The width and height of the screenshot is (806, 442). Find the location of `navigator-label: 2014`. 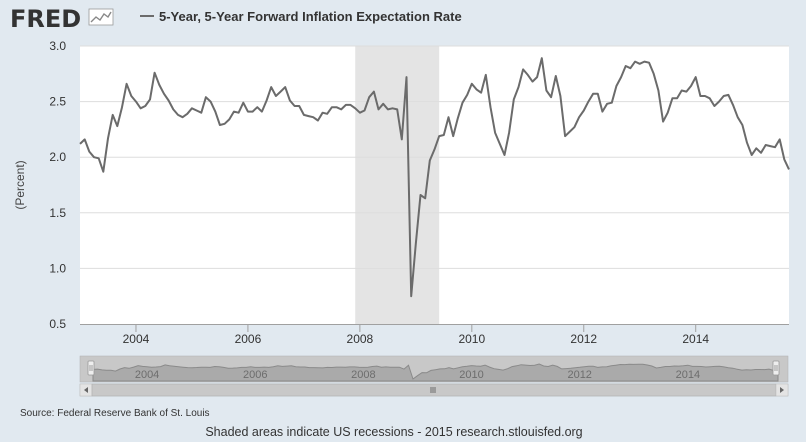

navigator-label: 2014 is located at coordinates (688, 375).